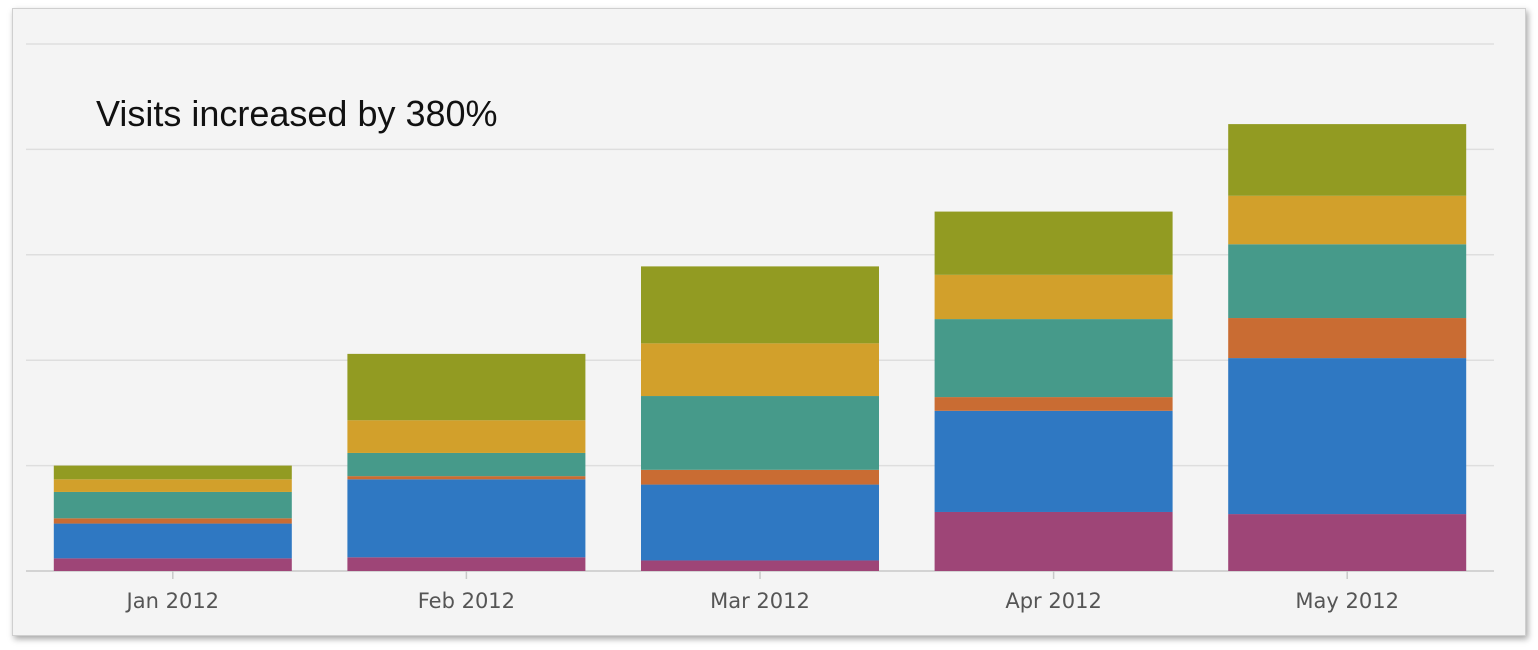 Image resolution: width=1538 pixels, height=650 pixels. What do you see at coordinates (172, 601) in the screenshot?
I see `x-tick-label: Jan 2012` at bounding box center [172, 601].